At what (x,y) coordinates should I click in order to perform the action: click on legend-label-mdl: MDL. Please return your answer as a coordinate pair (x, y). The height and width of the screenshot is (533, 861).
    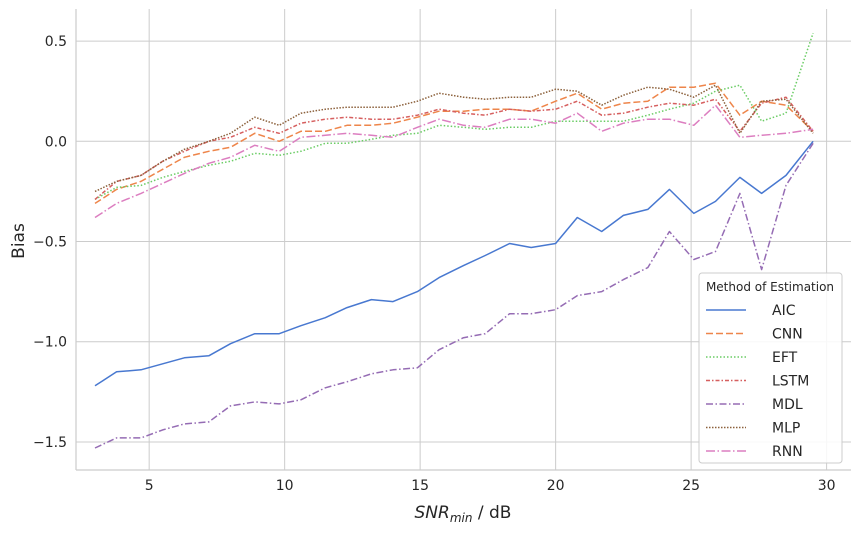
    Looking at the image, I should click on (787, 405).